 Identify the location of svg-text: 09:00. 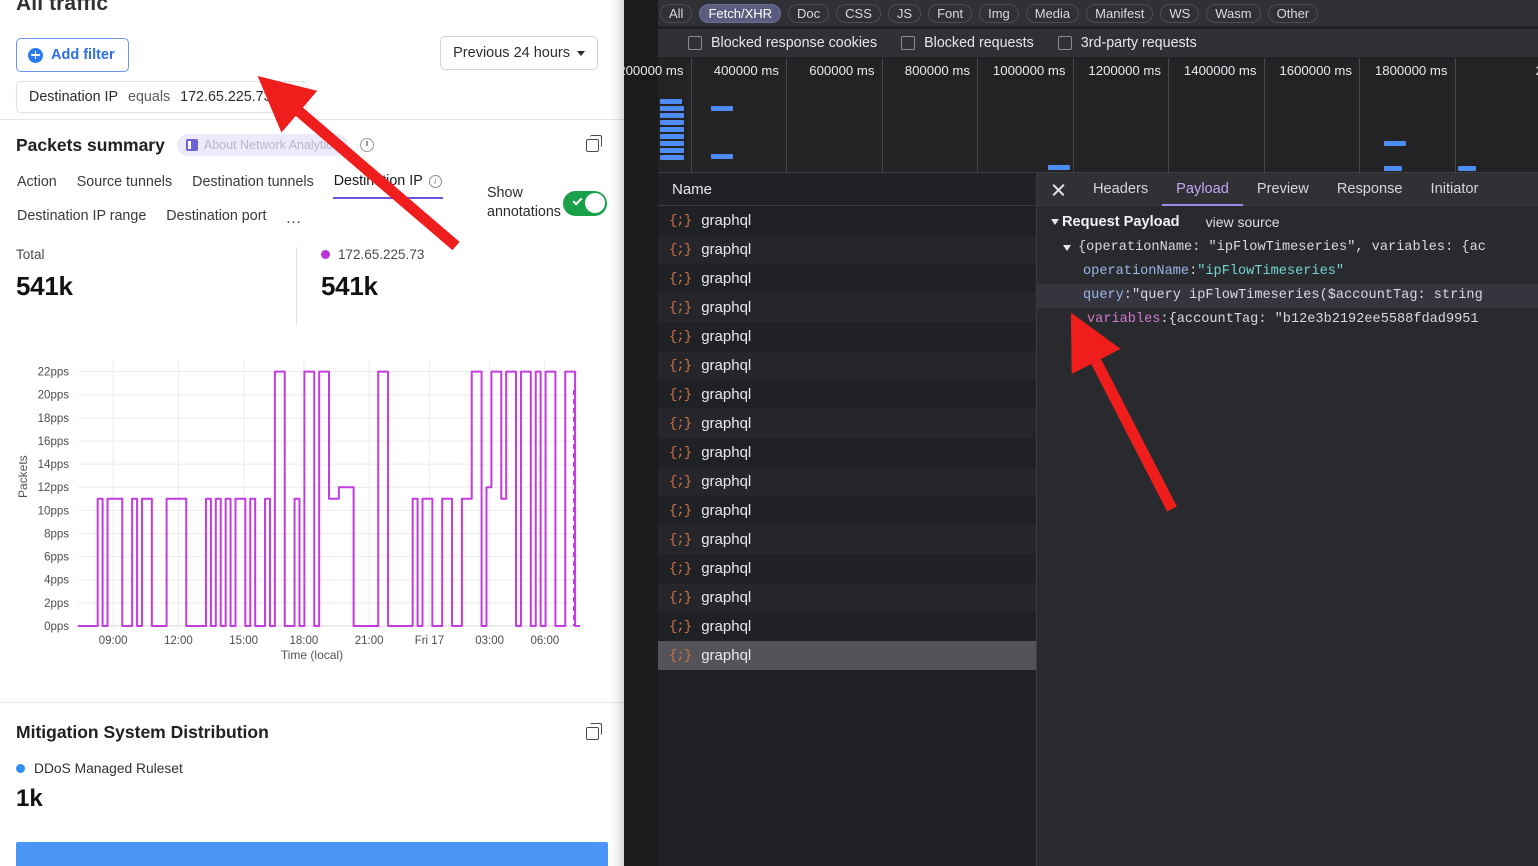
(113, 641).